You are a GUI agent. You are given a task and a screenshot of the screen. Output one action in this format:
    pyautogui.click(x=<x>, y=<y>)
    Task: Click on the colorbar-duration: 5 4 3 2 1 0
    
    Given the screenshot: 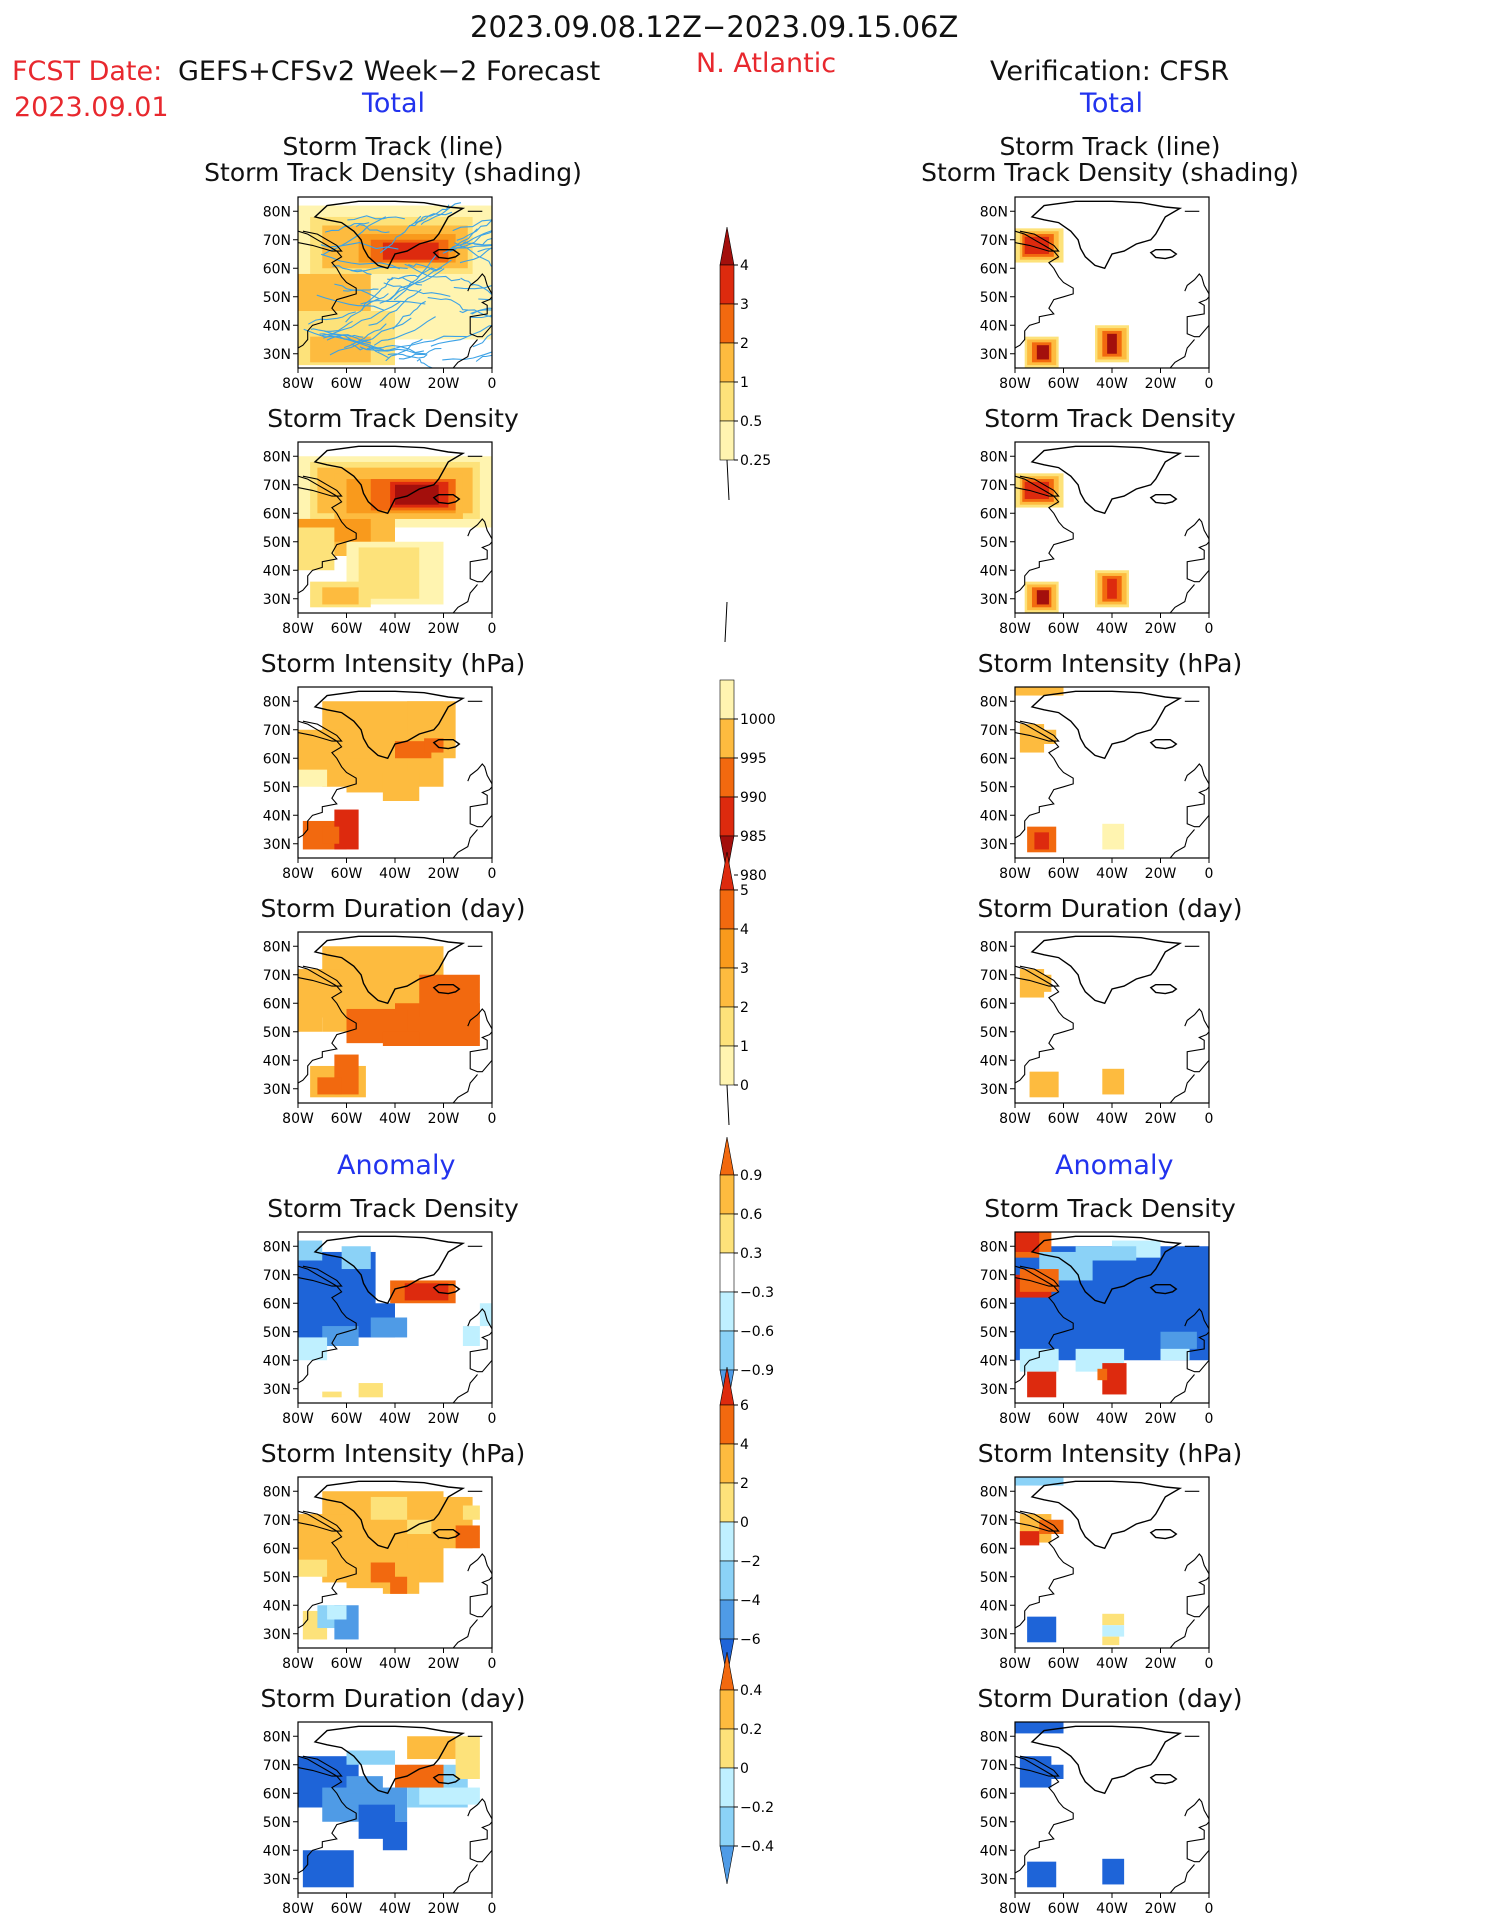 What is the action you would take?
    pyautogui.click(x=734, y=988)
    